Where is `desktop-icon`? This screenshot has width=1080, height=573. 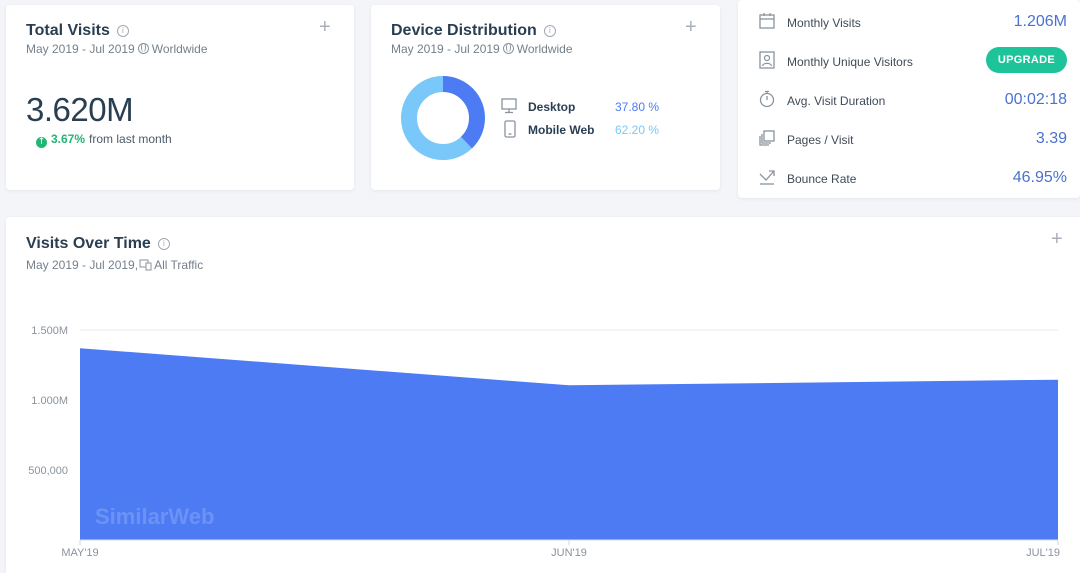
desktop-icon is located at coordinates (509, 106).